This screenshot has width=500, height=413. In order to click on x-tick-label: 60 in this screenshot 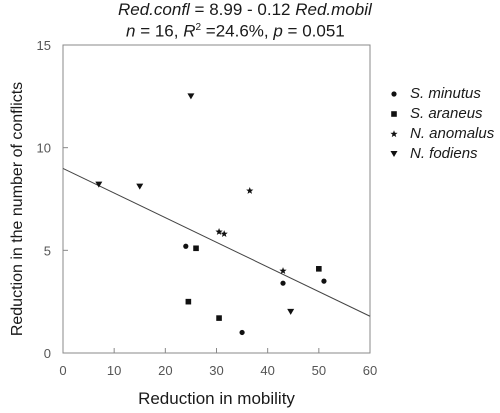, I will do `click(370, 370)`.